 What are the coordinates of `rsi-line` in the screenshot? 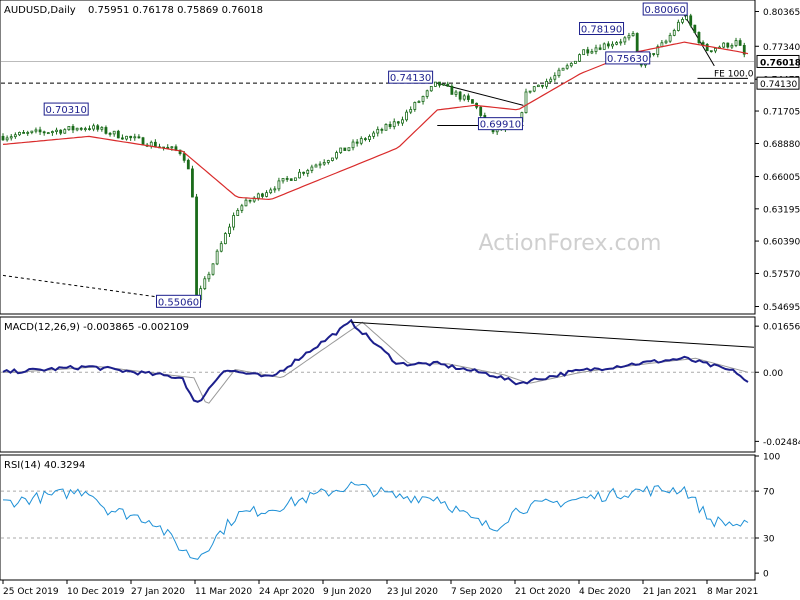 It's located at (375, 520).